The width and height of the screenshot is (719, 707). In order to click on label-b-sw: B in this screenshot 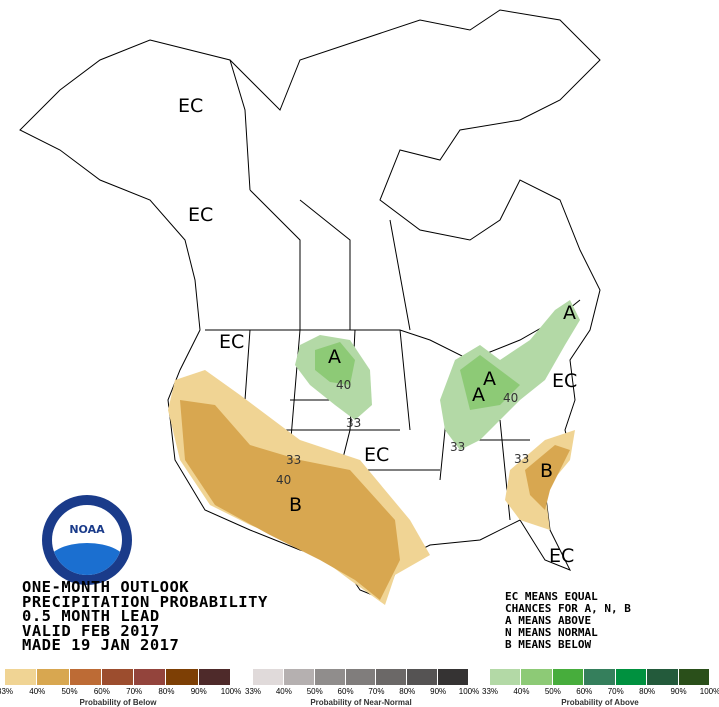, I will do `click(296, 505)`.